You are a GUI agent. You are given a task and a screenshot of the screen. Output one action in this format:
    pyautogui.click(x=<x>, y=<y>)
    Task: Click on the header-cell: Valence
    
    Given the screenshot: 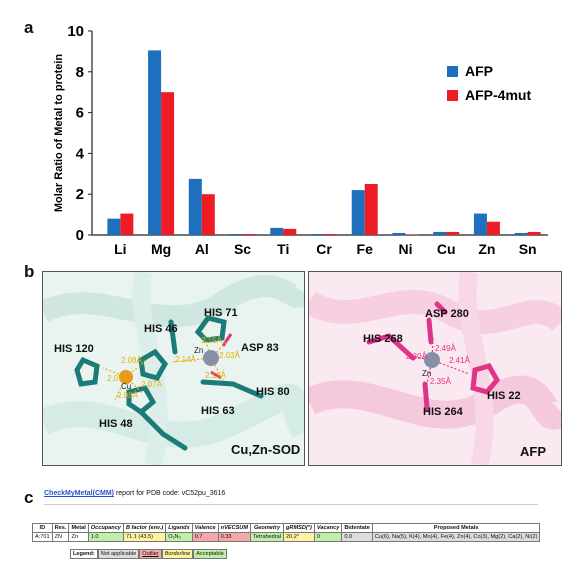 What is the action you would take?
    pyautogui.click(x=205, y=528)
    